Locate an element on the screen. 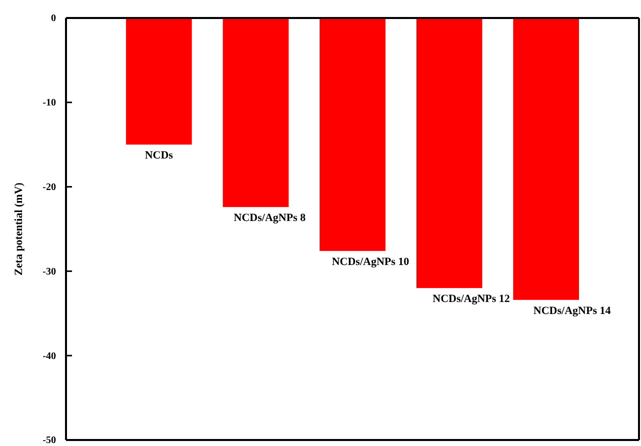  y-tick-label: 0 is located at coordinates (53, 18).